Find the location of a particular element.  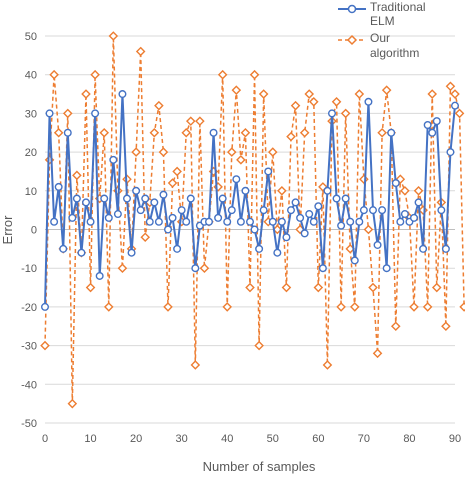

x-tick-label: 0 is located at coordinates (45, 439).